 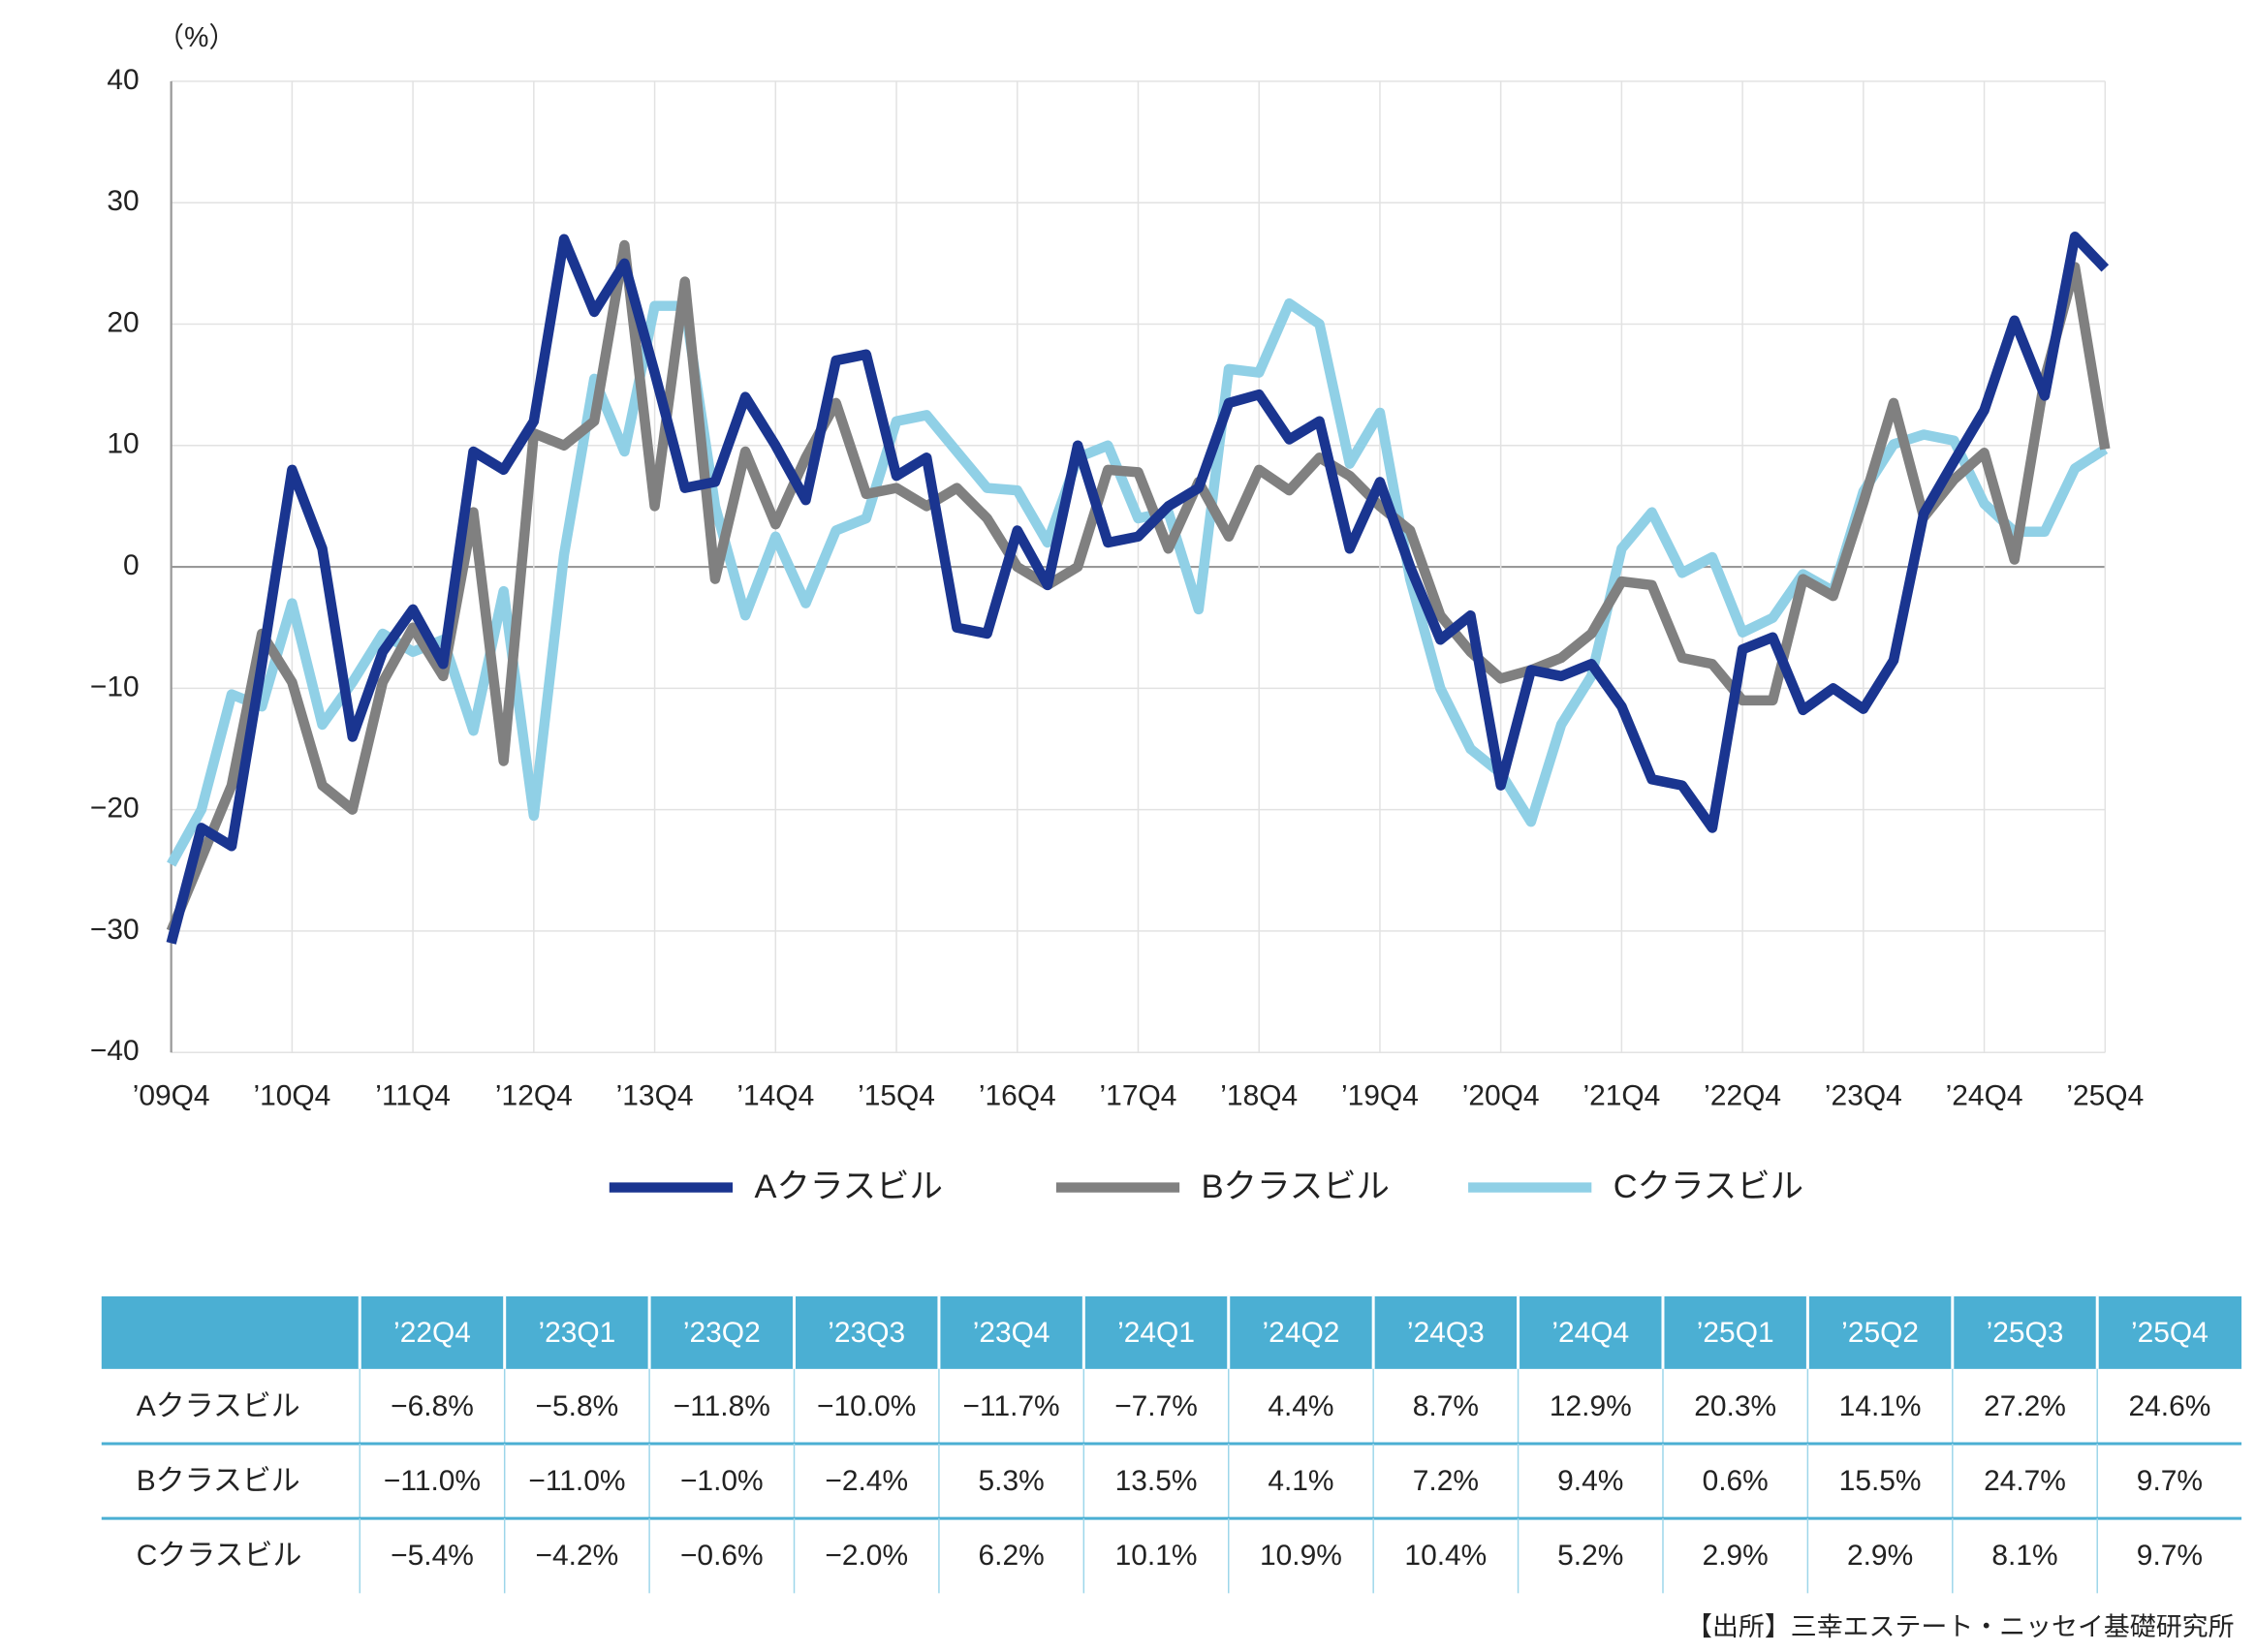 I want to click on y-tick-label: 10, so click(x=123, y=444).